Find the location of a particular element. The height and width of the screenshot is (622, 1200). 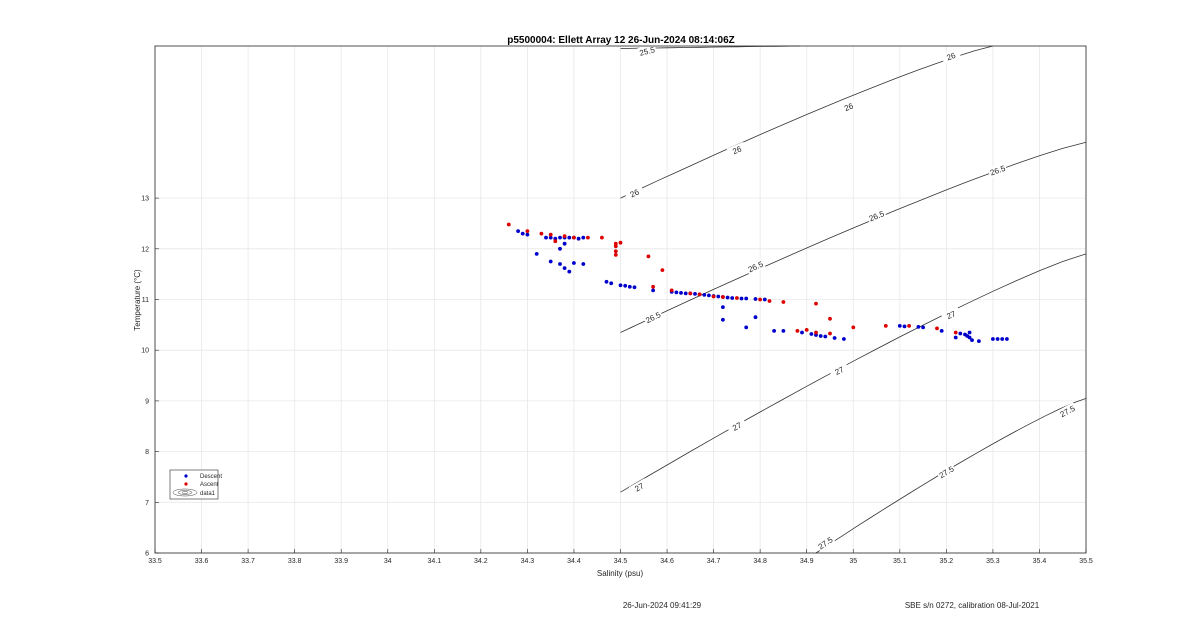

footer-timestamp: 26-Jun-2024 09:41:29 is located at coordinates (662, 605).